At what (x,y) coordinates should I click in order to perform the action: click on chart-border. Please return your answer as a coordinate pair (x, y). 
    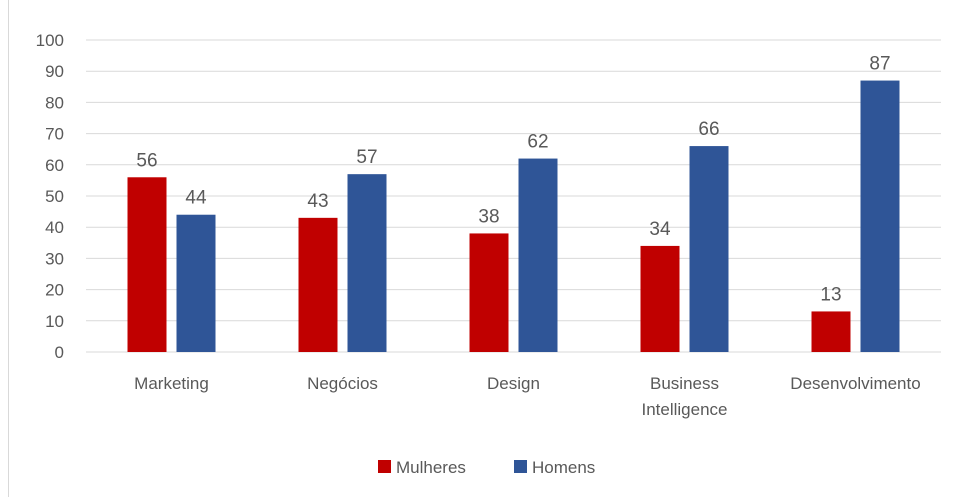
    Looking at the image, I should click on (8, 248).